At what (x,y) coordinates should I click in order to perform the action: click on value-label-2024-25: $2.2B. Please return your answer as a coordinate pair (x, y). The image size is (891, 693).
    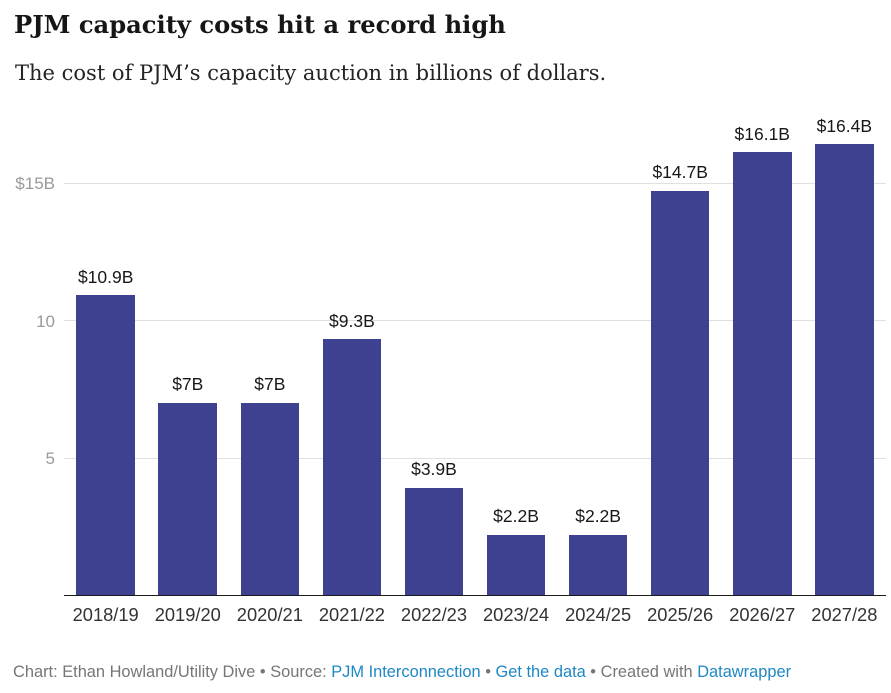
    Looking at the image, I should click on (598, 516).